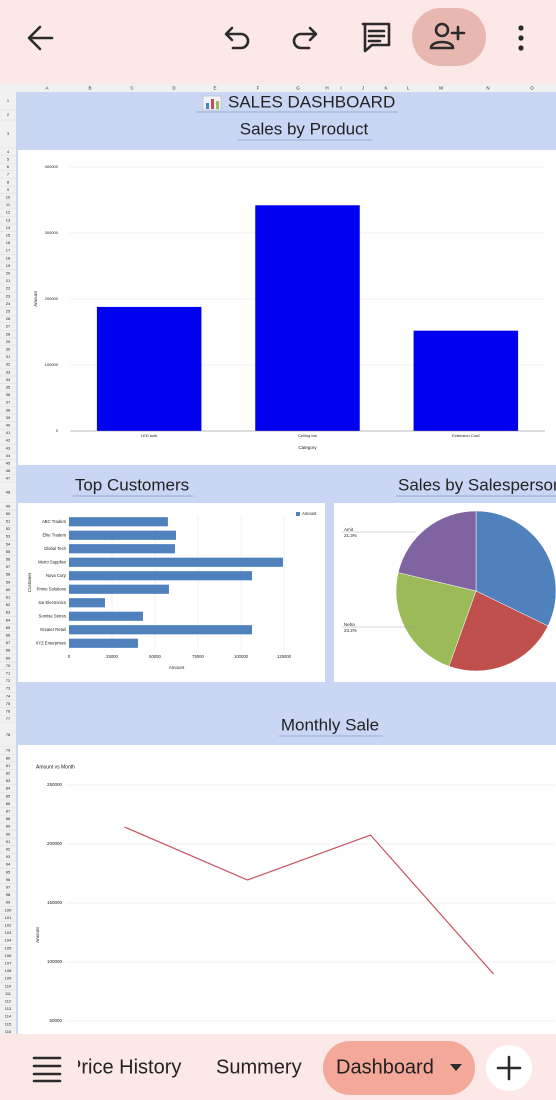 The width and height of the screenshot is (556, 1100). What do you see at coordinates (8, 219) in the screenshot?
I see `row-header: 13` at bounding box center [8, 219].